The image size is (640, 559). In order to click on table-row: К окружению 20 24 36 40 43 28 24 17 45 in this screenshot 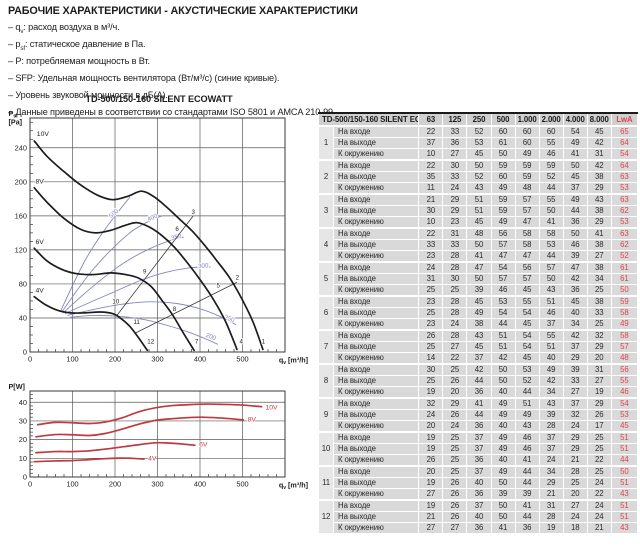, I will do `click(479, 426)`.